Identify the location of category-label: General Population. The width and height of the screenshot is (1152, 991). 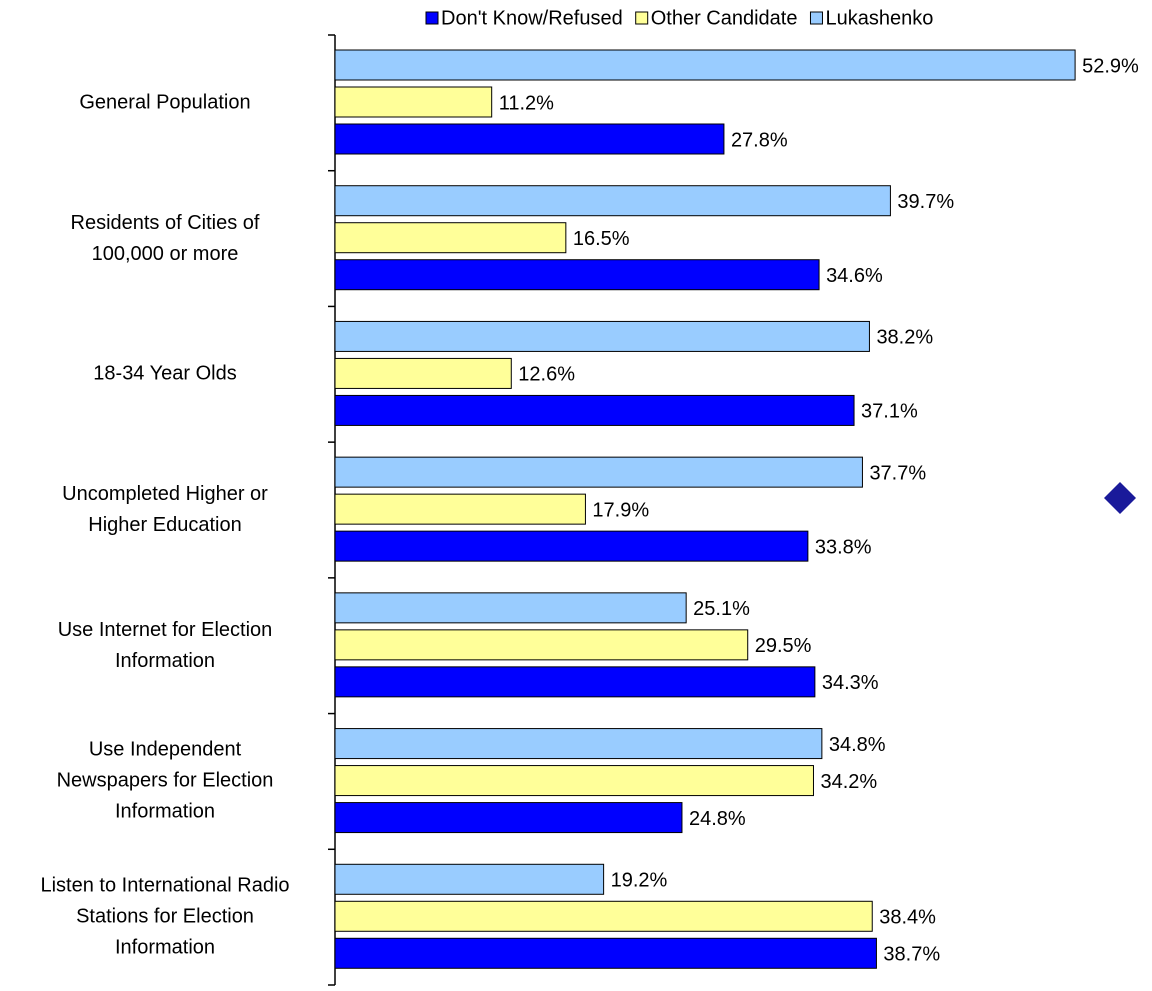
(165, 102).